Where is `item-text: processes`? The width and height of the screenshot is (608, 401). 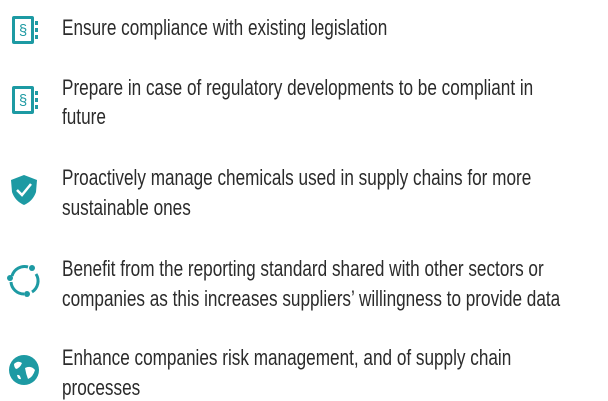 item-text: processes is located at coordinates (101, 387).